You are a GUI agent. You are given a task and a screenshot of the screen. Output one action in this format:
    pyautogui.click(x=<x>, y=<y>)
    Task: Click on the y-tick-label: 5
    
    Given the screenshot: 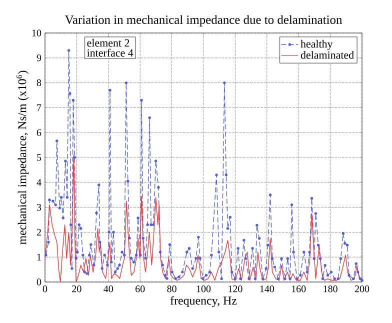 What is the action you would take?
    pyautogui.click(x=39, y=157)
    